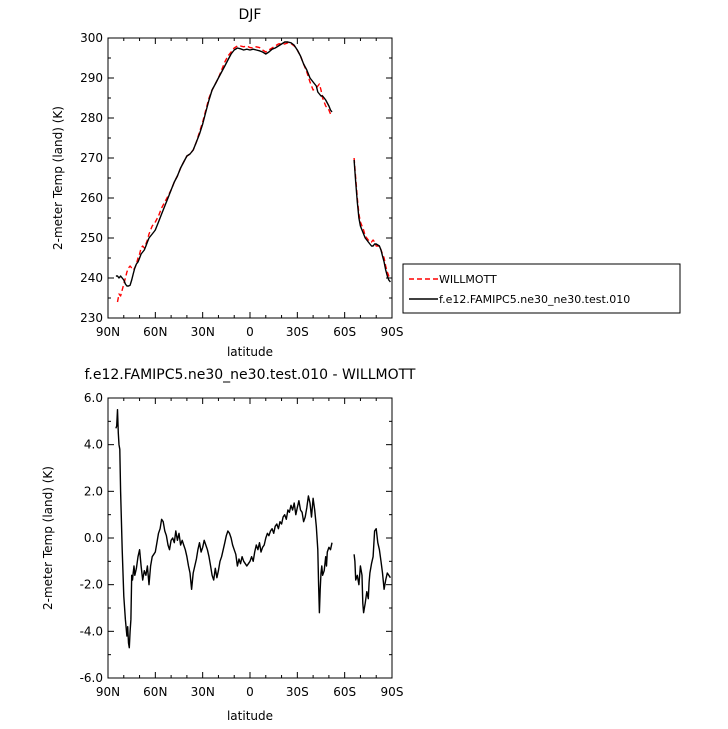  Describe the element at coordinates (250, 352) in the screenshot. I see `top-x-axis-label: latitude` at that location.